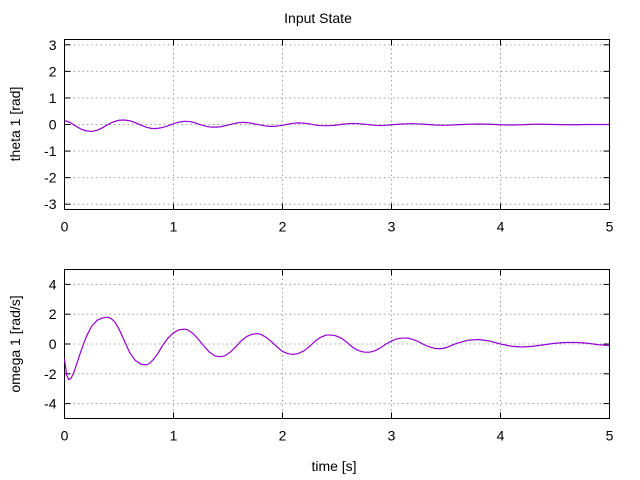  What do you see at coordinates (174, 436) in the screenshot?
I see `omega-xtick-label: 1` at bounding box center [174, 436].